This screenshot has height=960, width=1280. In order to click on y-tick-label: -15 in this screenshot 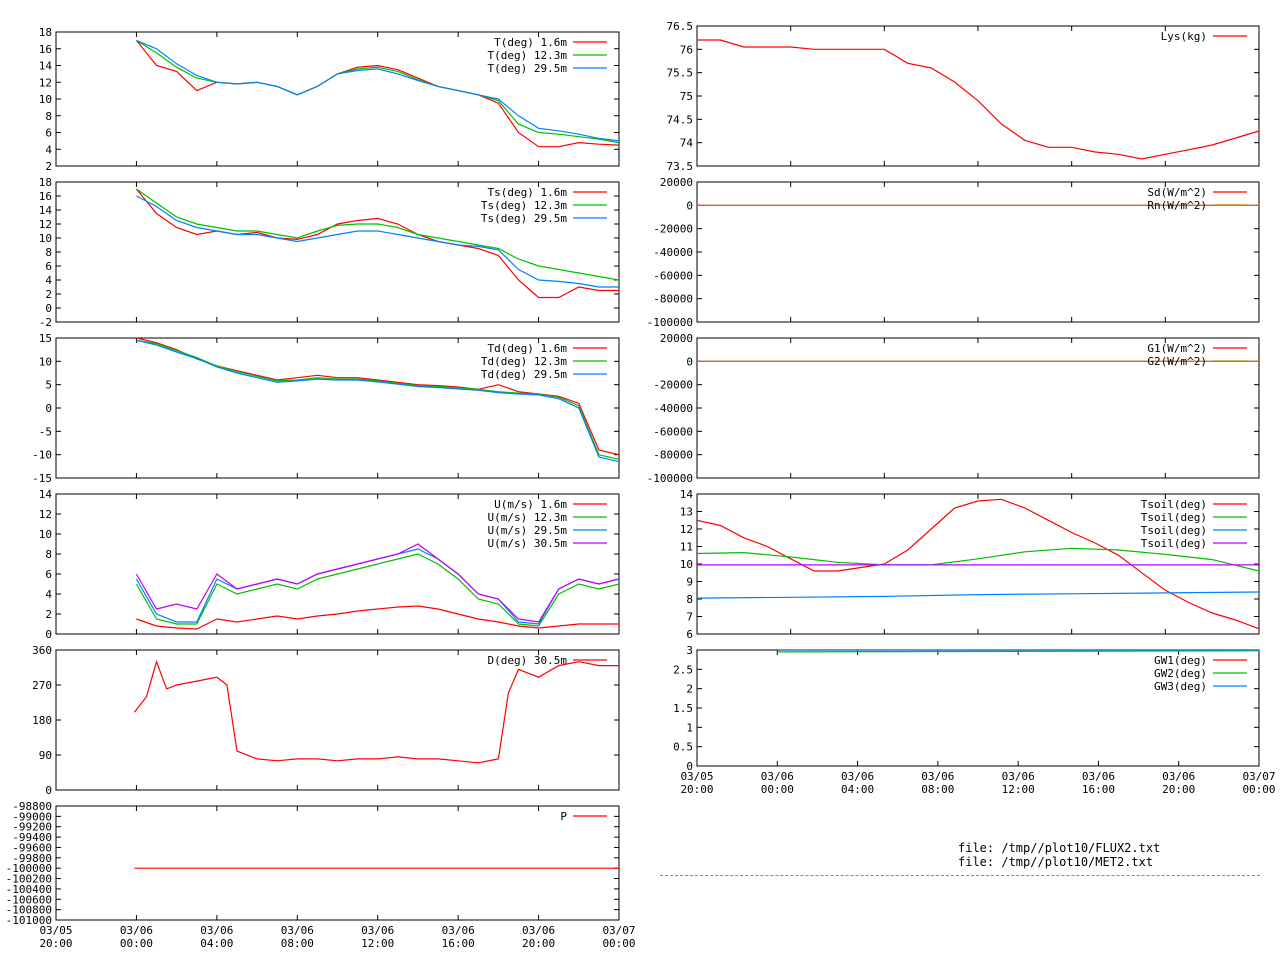, I will do `click(42, 478)`.